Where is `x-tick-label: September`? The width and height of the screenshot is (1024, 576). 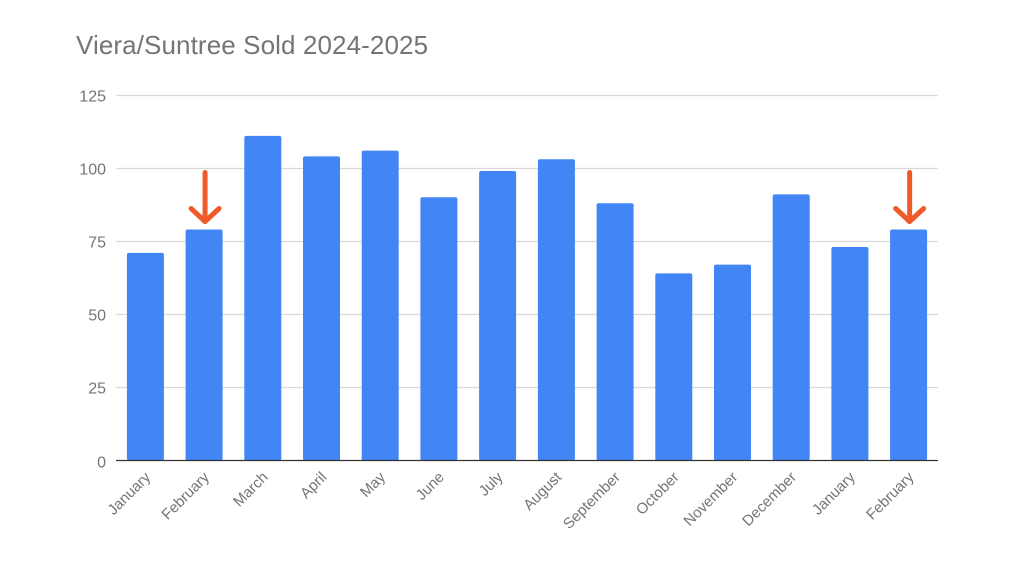
x-tick-label: September is located at coordinates (592, 501).